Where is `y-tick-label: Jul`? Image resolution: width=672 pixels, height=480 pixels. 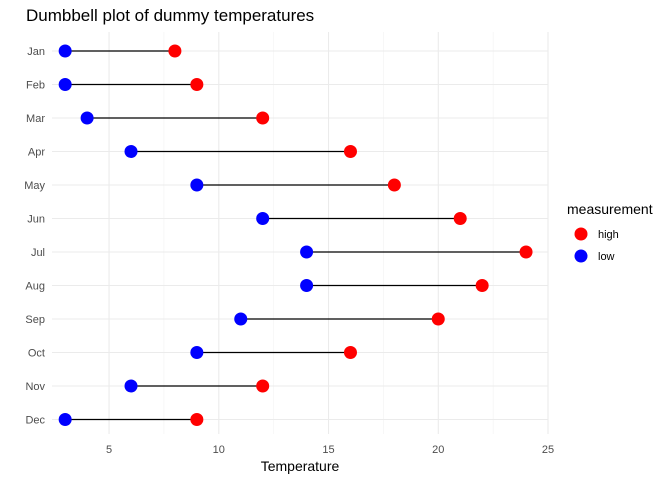
y-tick-label: Jul is located at coordinates (38, 253).